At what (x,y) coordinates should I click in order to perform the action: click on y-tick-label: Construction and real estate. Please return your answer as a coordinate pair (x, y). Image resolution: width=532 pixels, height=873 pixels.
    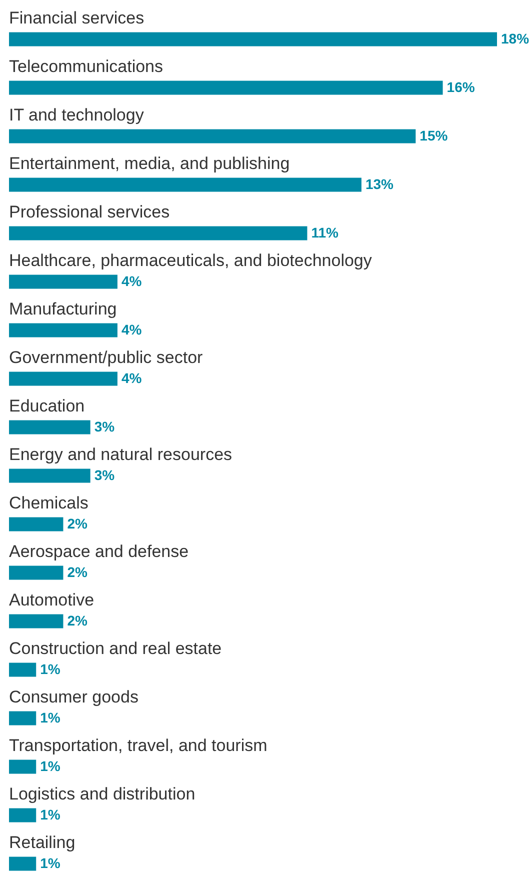
    Looking at the image, I should click on (115, 648).